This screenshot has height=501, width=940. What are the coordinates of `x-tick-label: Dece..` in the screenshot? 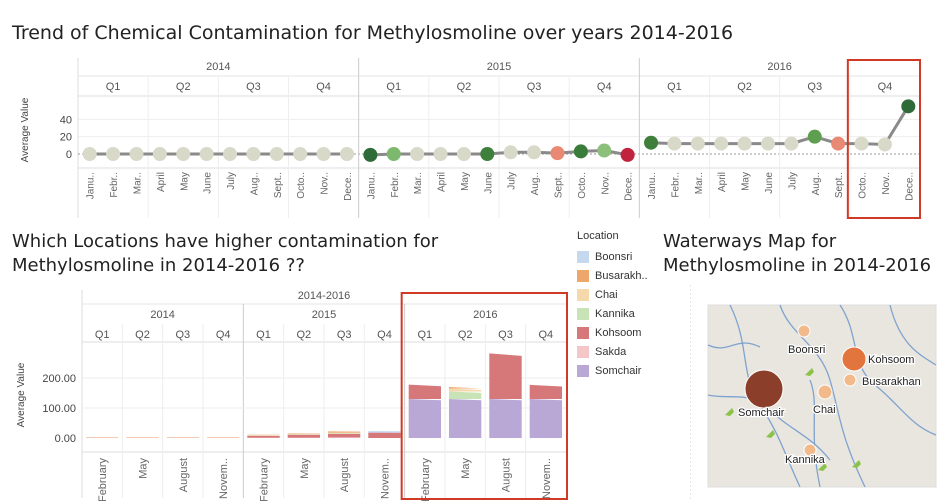 It's located at (629, 186).